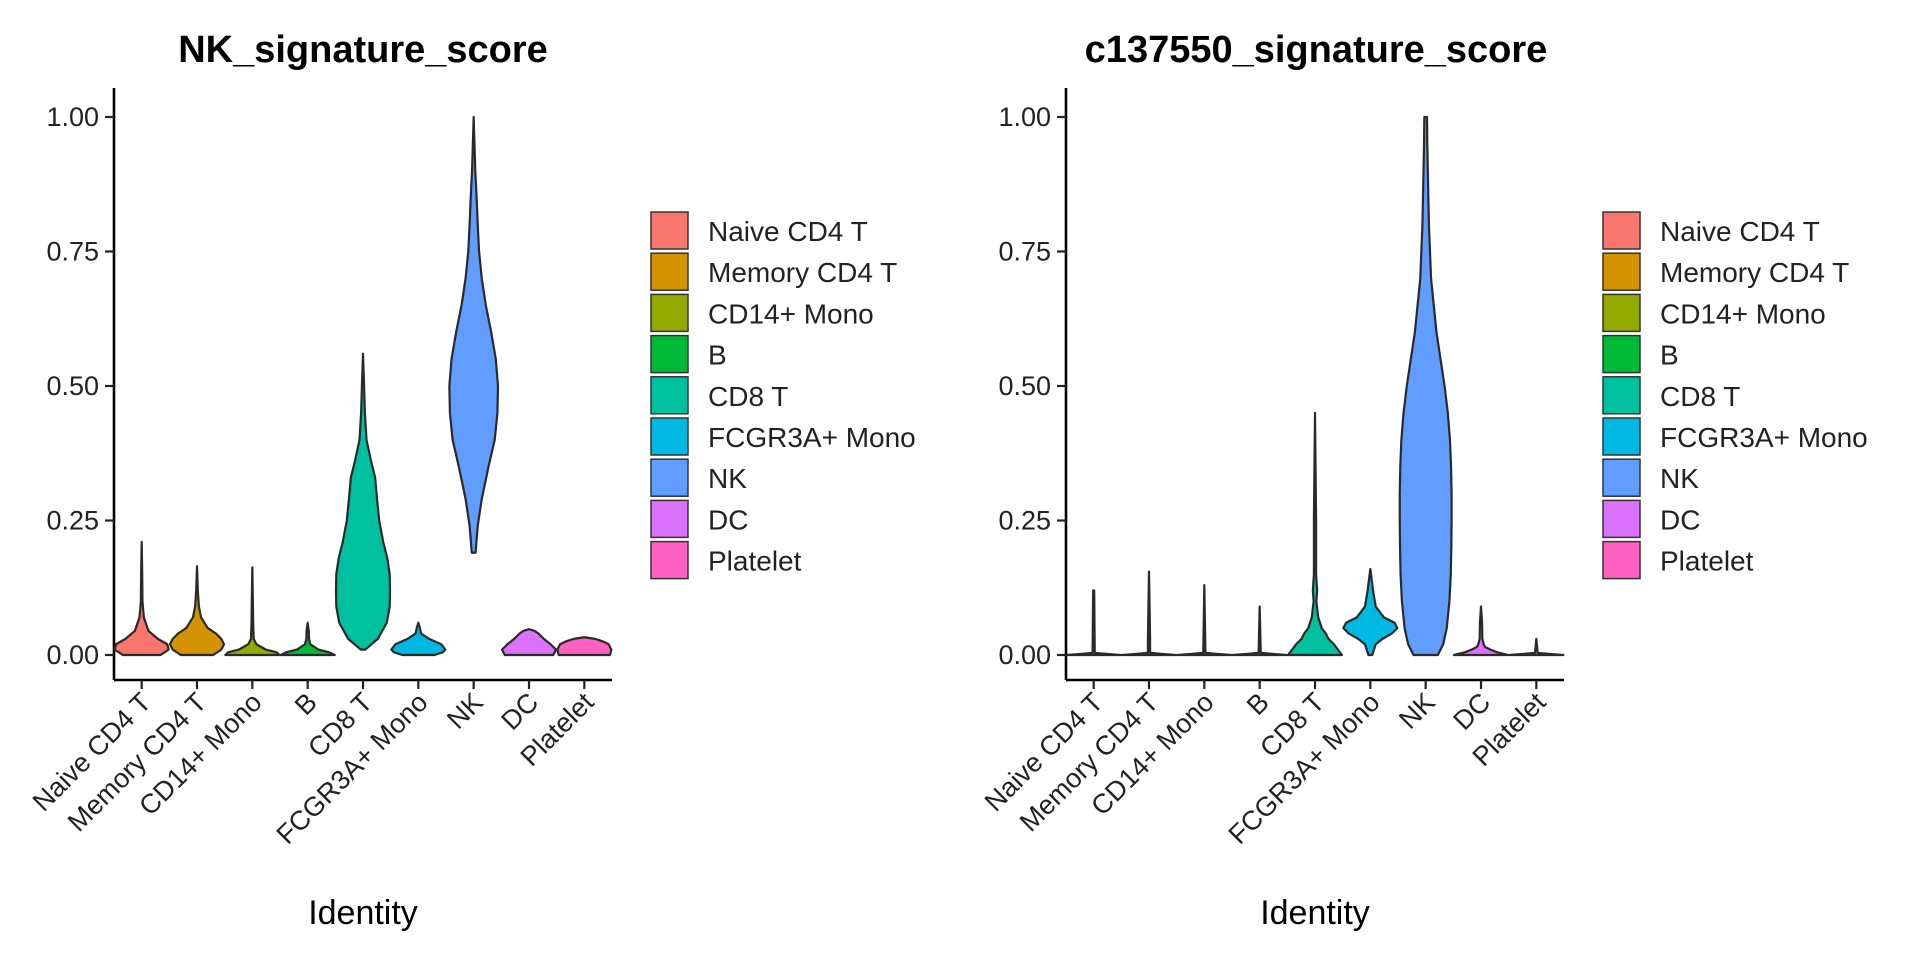 The image size is (1920, 960). Describe the element at coordinates (1316, 50) in the screenshot. I see `chart-title: c137550_signature_score` at that location.